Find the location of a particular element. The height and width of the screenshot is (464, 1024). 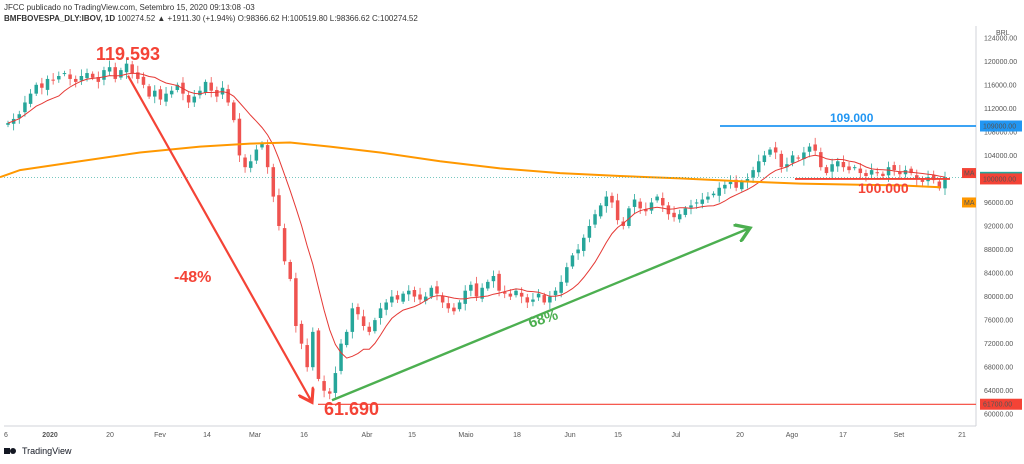

tradingview-brand: TradingView is located at coordinates (38, 451).